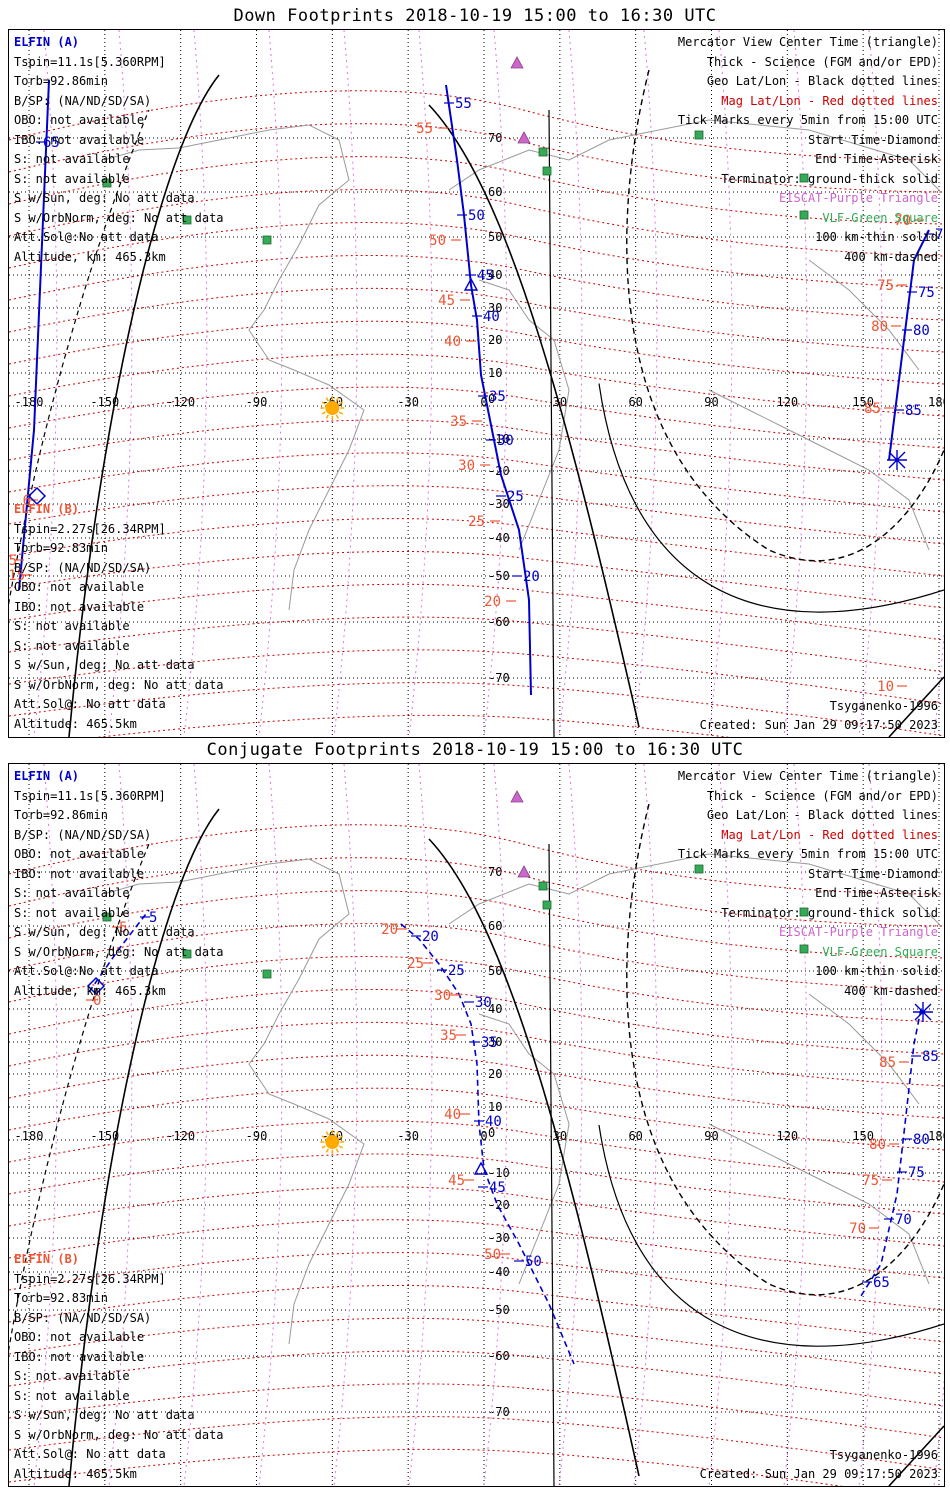  What do you see at coordinates (446, 301) in the screenshot?
I see `elfin-b-tick-label: 45` at bounding box center [446, 301].